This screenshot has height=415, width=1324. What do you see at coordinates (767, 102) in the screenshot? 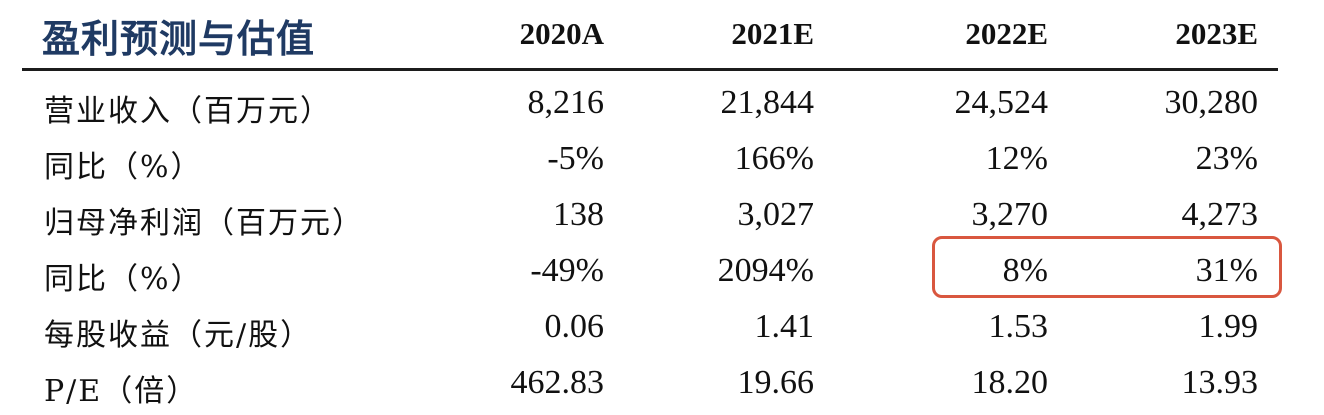
I see `cell-value: 21,844` at bounding box center [767, 102].